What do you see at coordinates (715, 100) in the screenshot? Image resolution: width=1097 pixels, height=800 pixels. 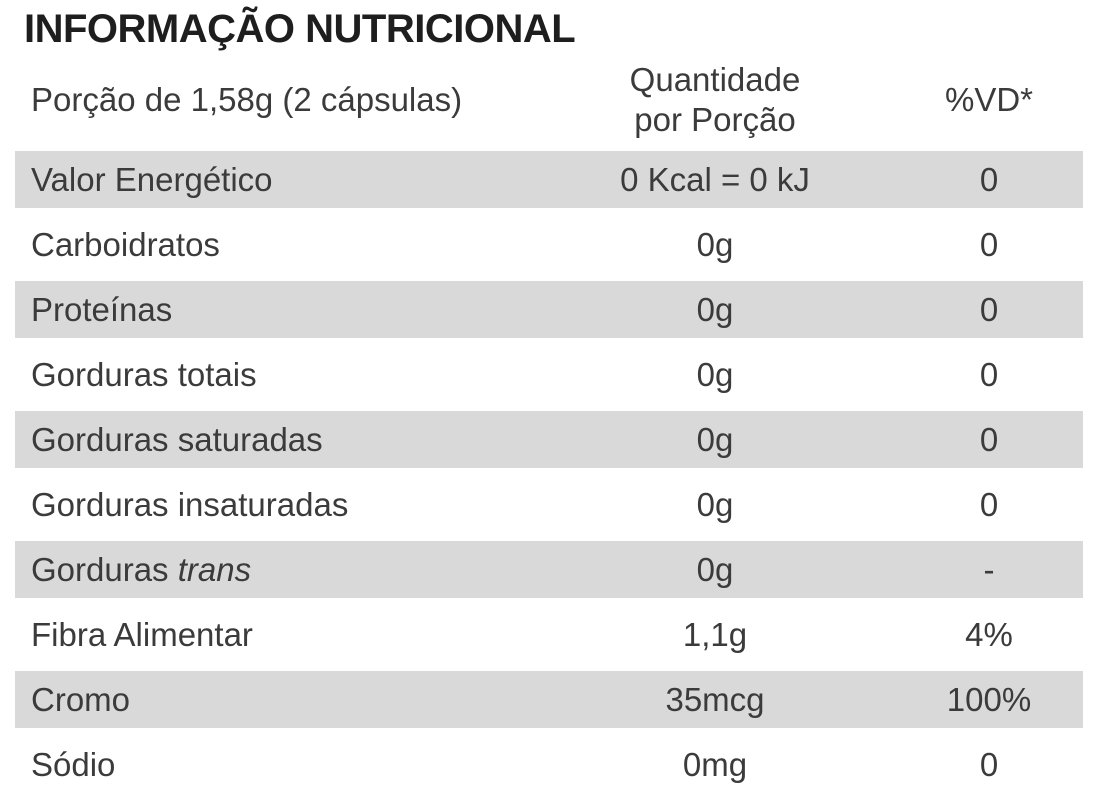 I see `column-header-quantity: Quantidade por Porção` at bounding box center [715, 100].